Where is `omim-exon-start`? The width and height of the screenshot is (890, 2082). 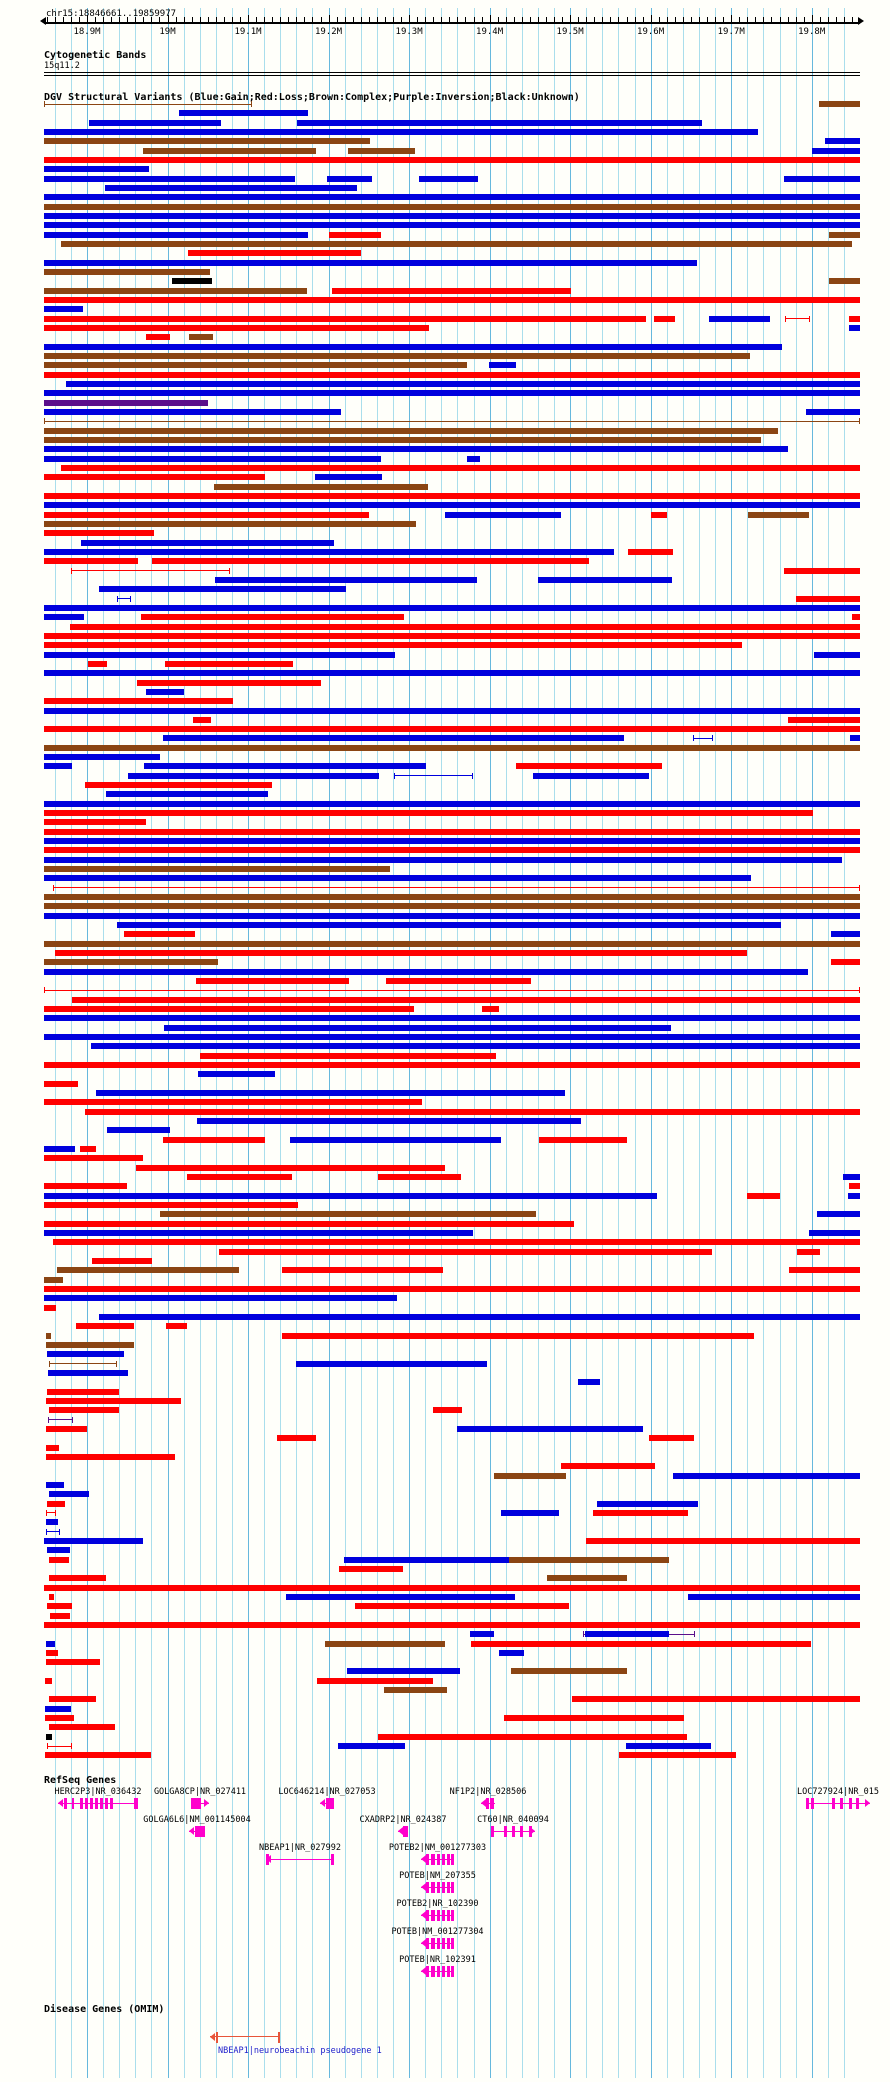
omim-exon-start is located at coordinates (217, 2037).